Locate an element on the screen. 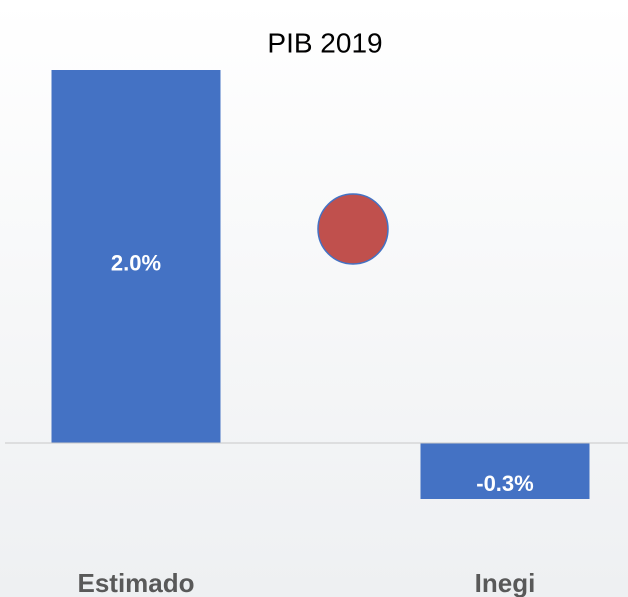 Image resolution: width=628 pixels, height=597 pixels. bar is located at coordinates (505, 471).